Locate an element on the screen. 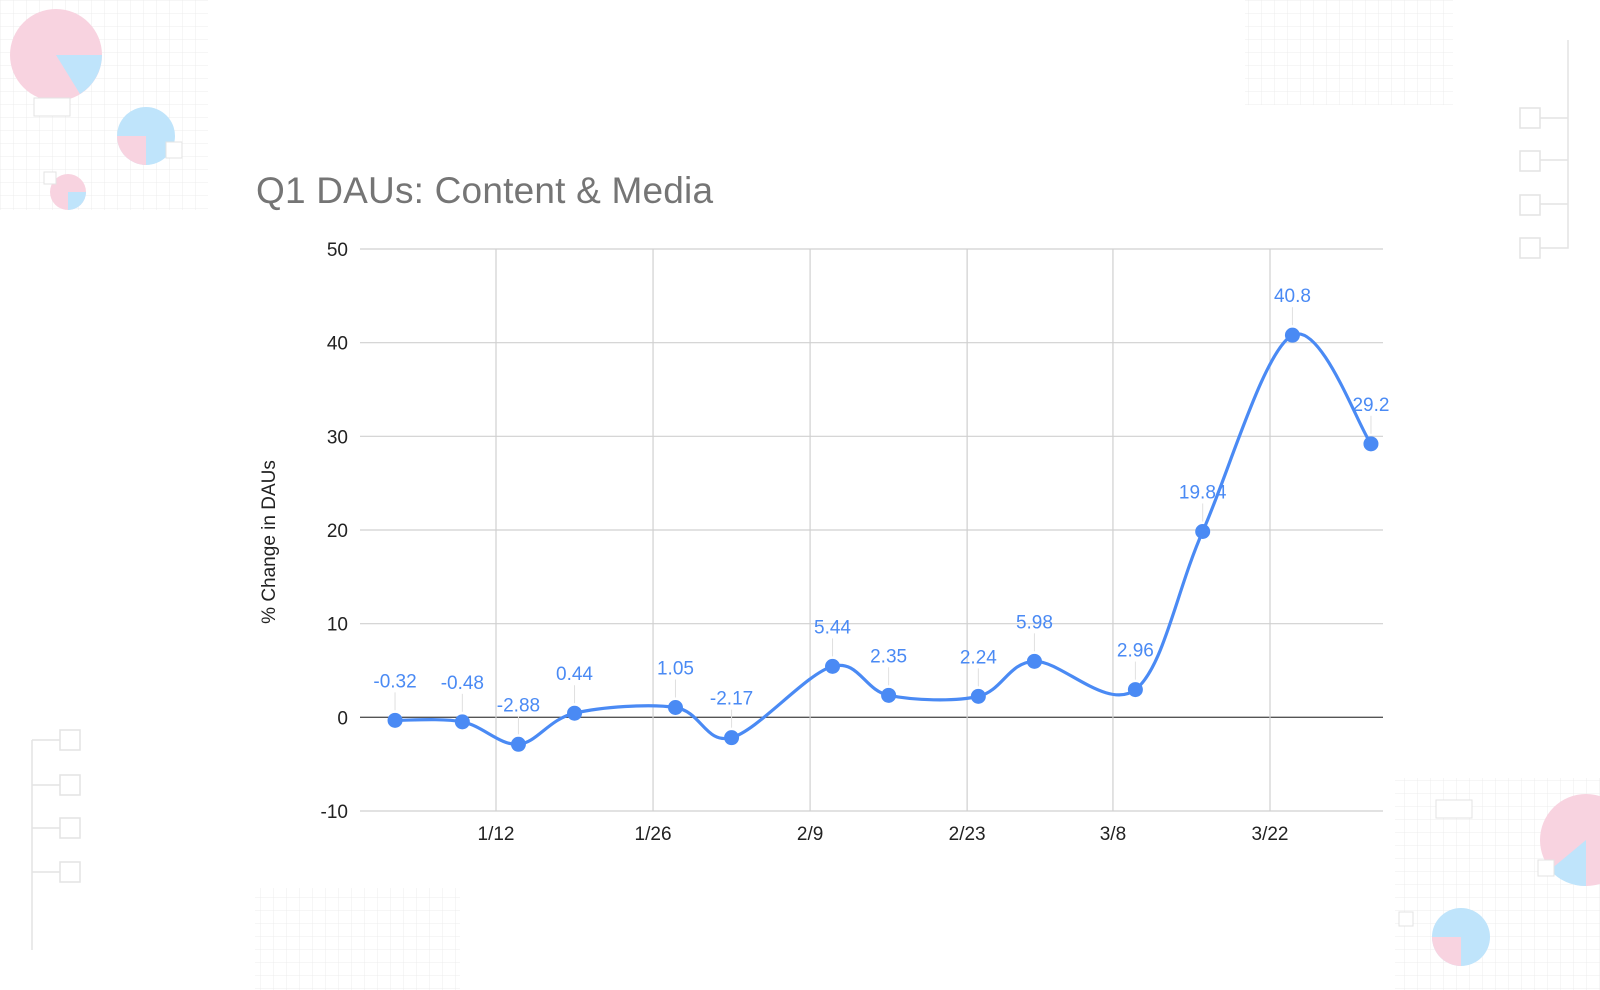  decor-top-left is located at coordinates (104, 105).